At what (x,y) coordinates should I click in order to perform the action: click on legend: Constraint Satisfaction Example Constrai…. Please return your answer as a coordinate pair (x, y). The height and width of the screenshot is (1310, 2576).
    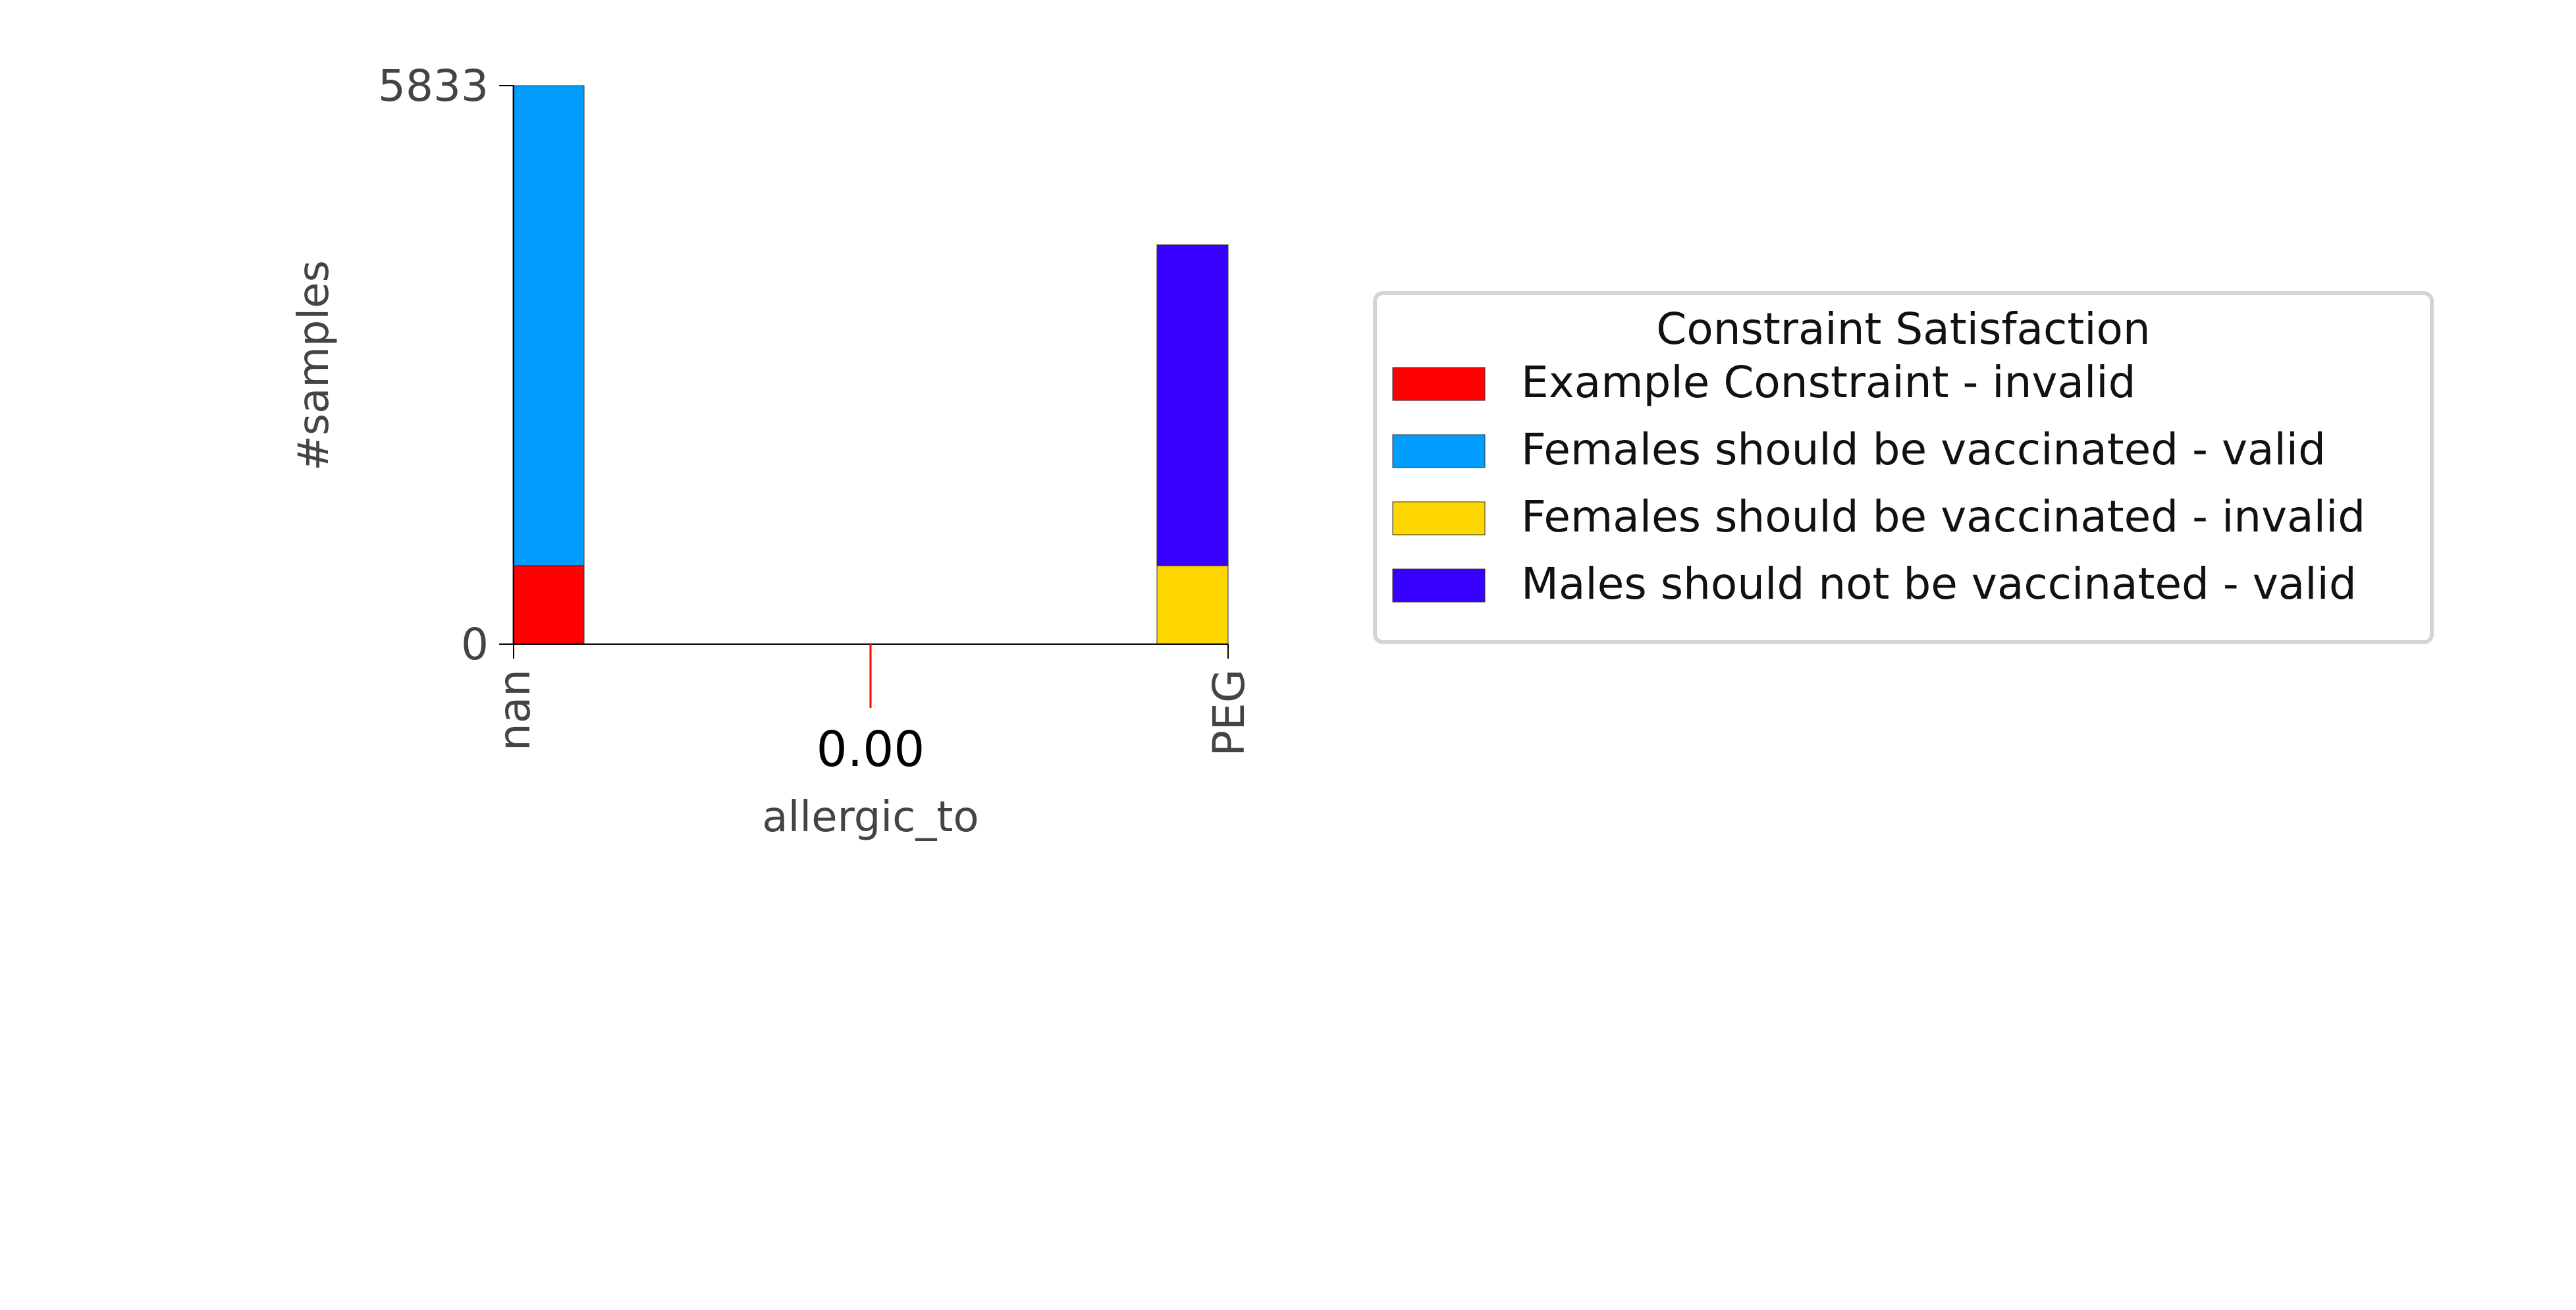
    Looking at the image, I should click on (1904, 467).